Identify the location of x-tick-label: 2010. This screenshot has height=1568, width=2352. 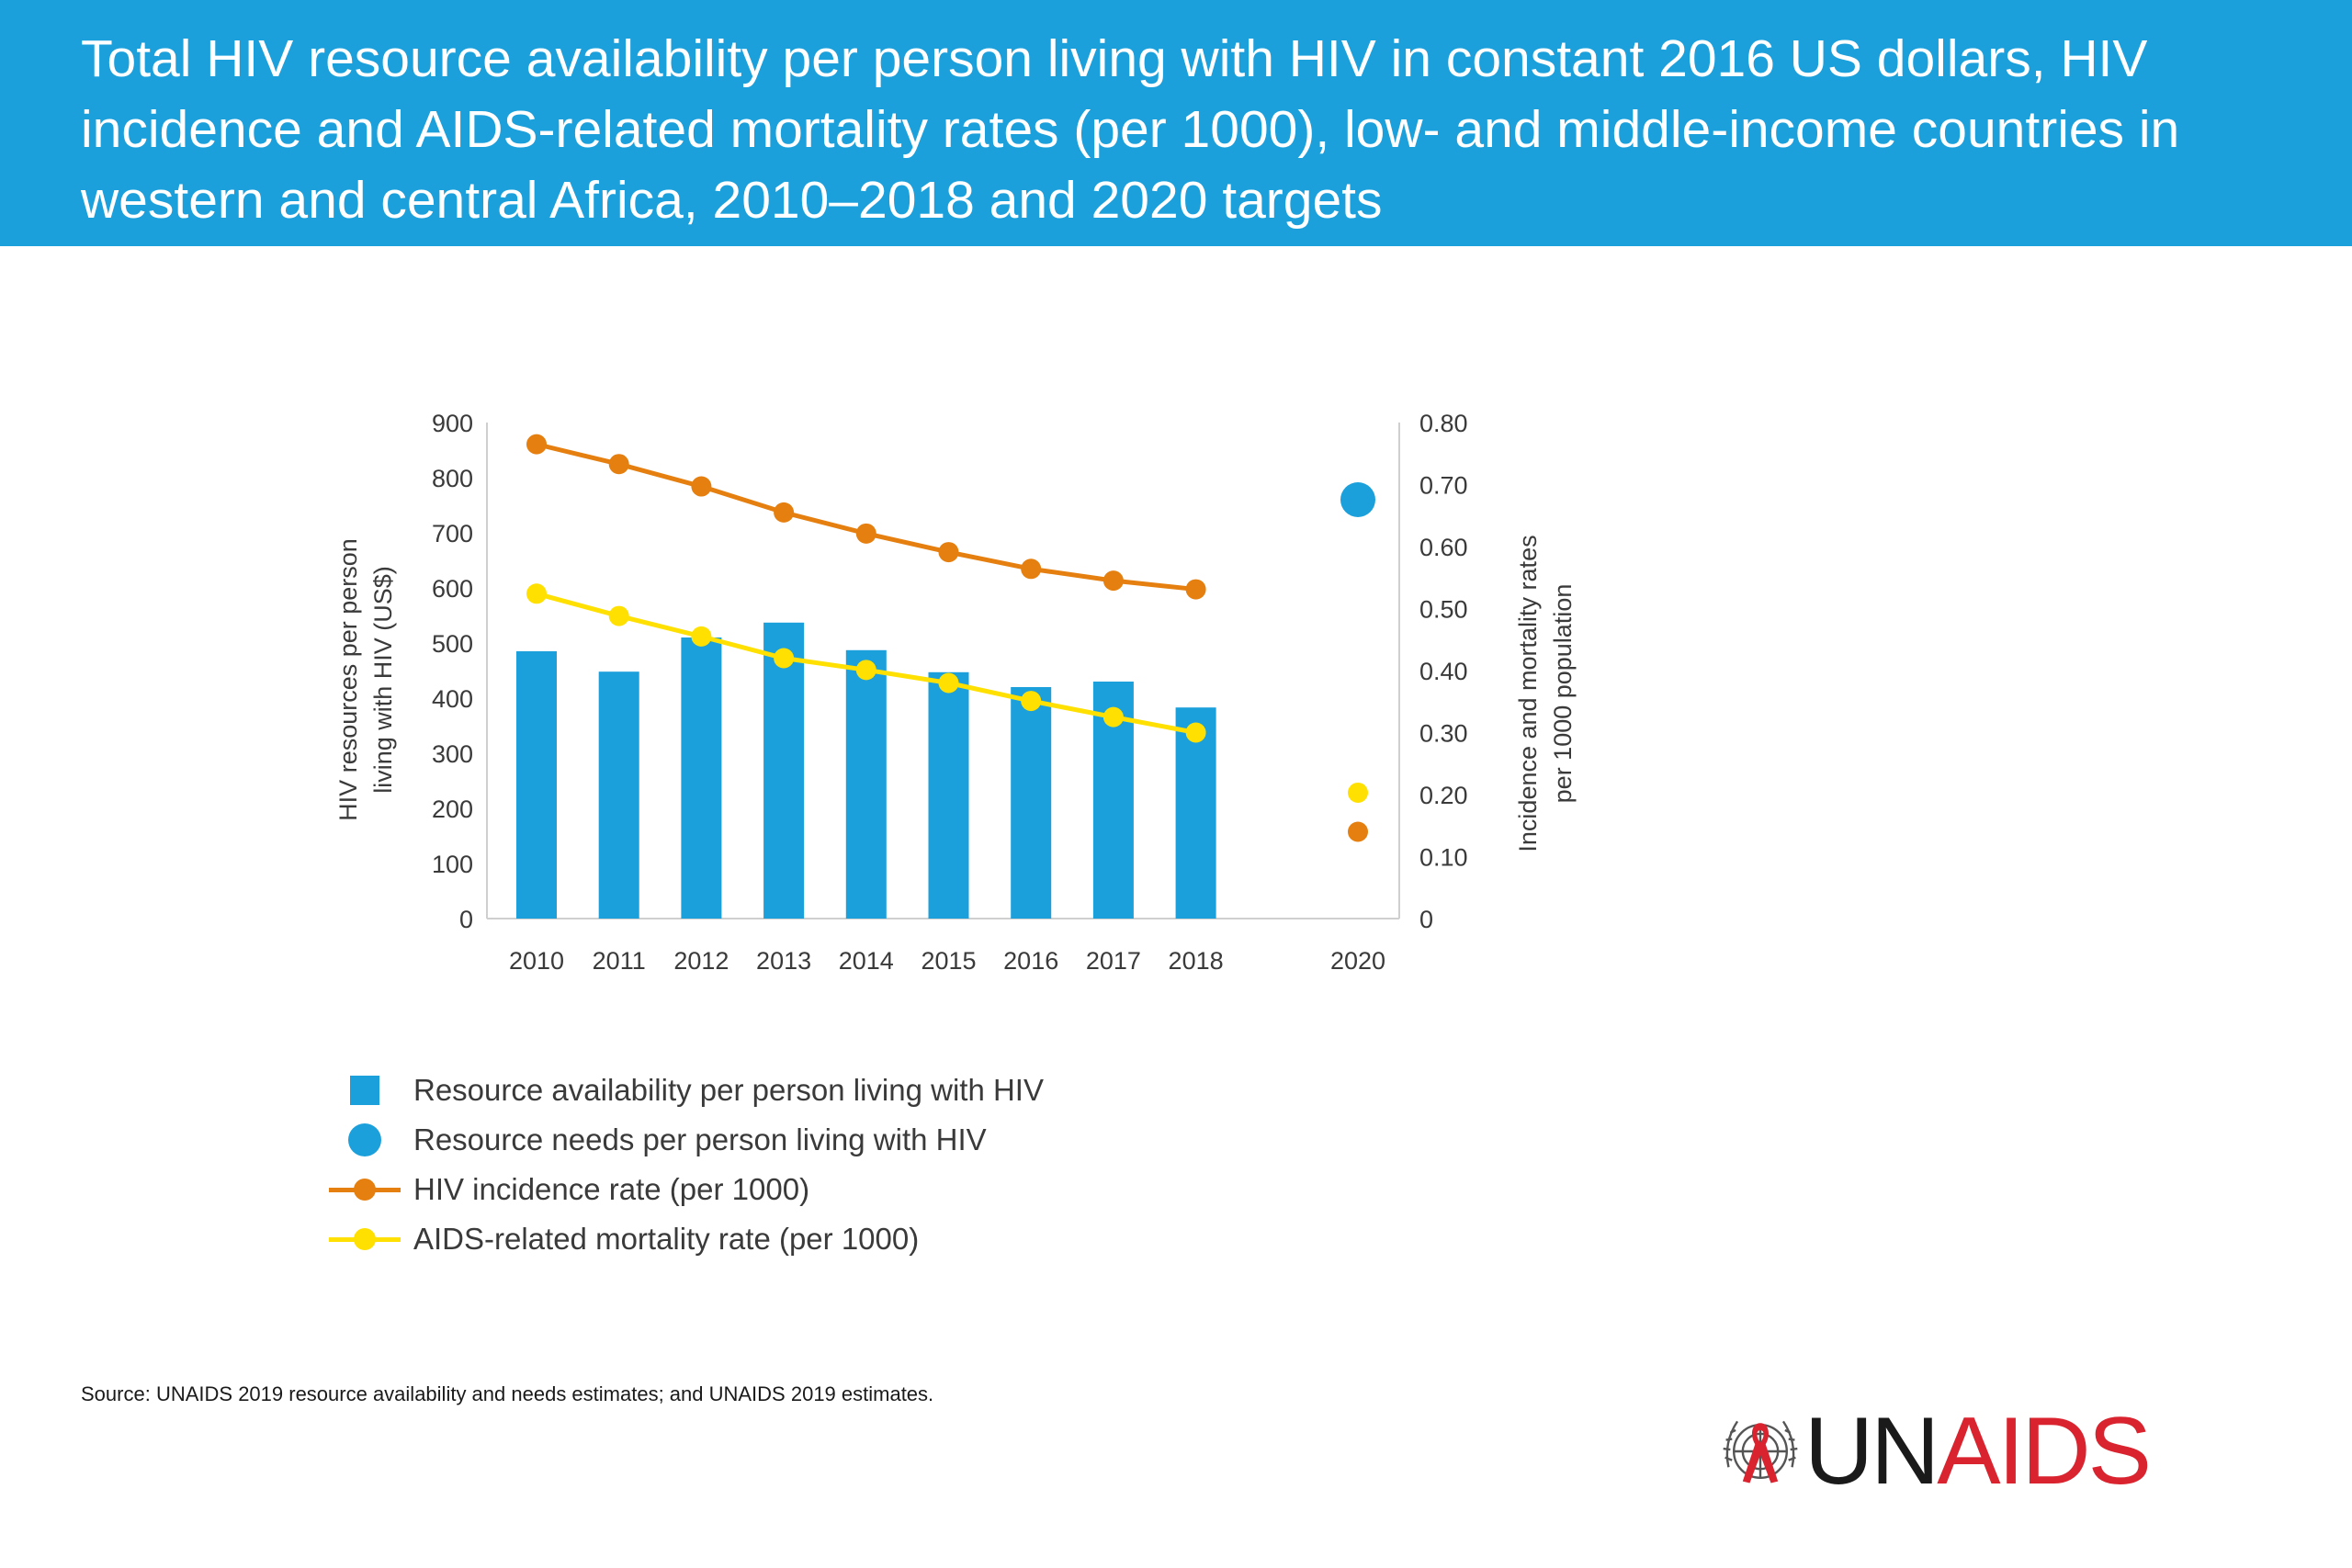
(536, 961).